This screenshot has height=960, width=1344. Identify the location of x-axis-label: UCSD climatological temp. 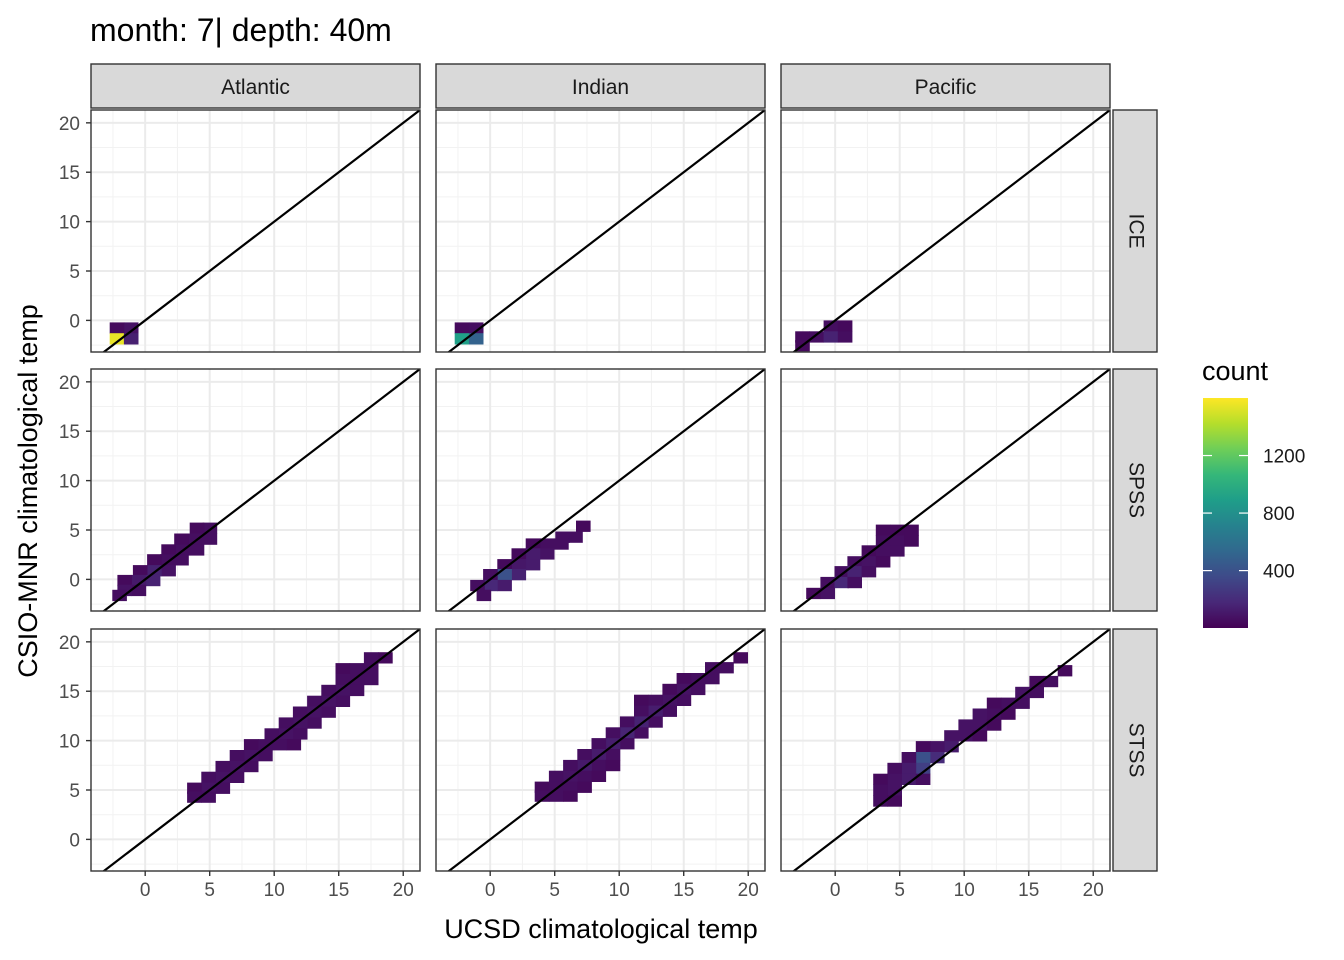
(601, 929).